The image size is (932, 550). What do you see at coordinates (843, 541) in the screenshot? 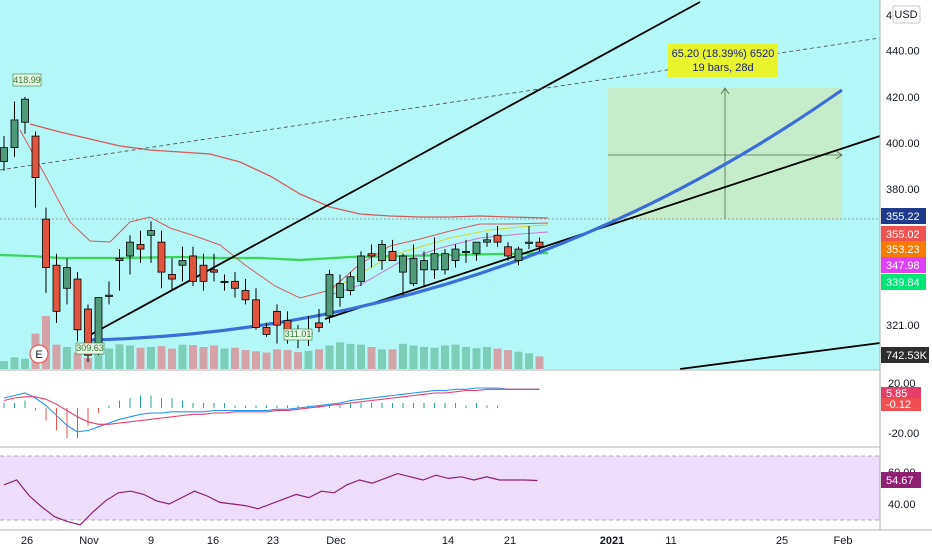
I see `time-tick-label: Feb` at bounding box center [843, 541].